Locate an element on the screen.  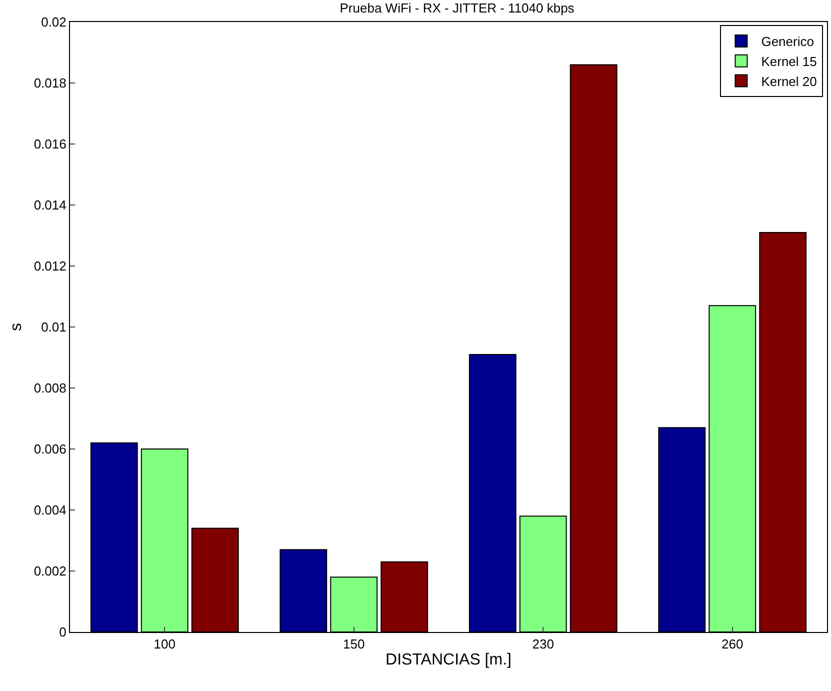
legend-label: Kernel 20 is located at coordinates (789, 81).